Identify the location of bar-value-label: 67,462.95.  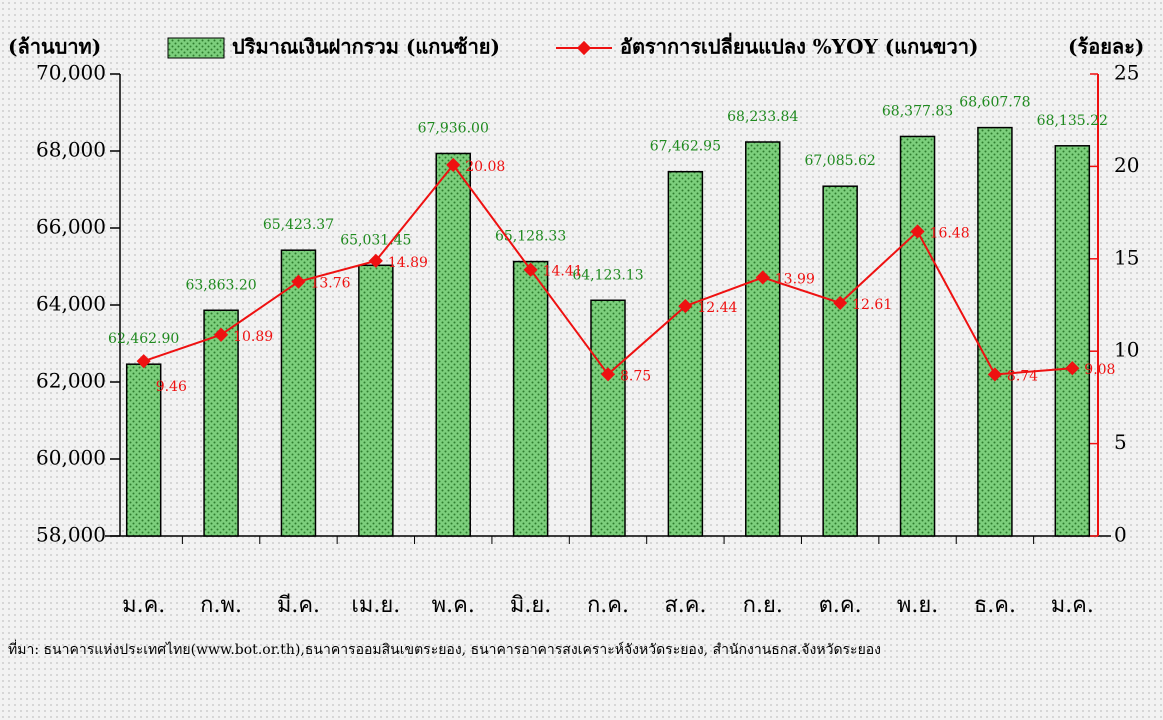
(685, 147).